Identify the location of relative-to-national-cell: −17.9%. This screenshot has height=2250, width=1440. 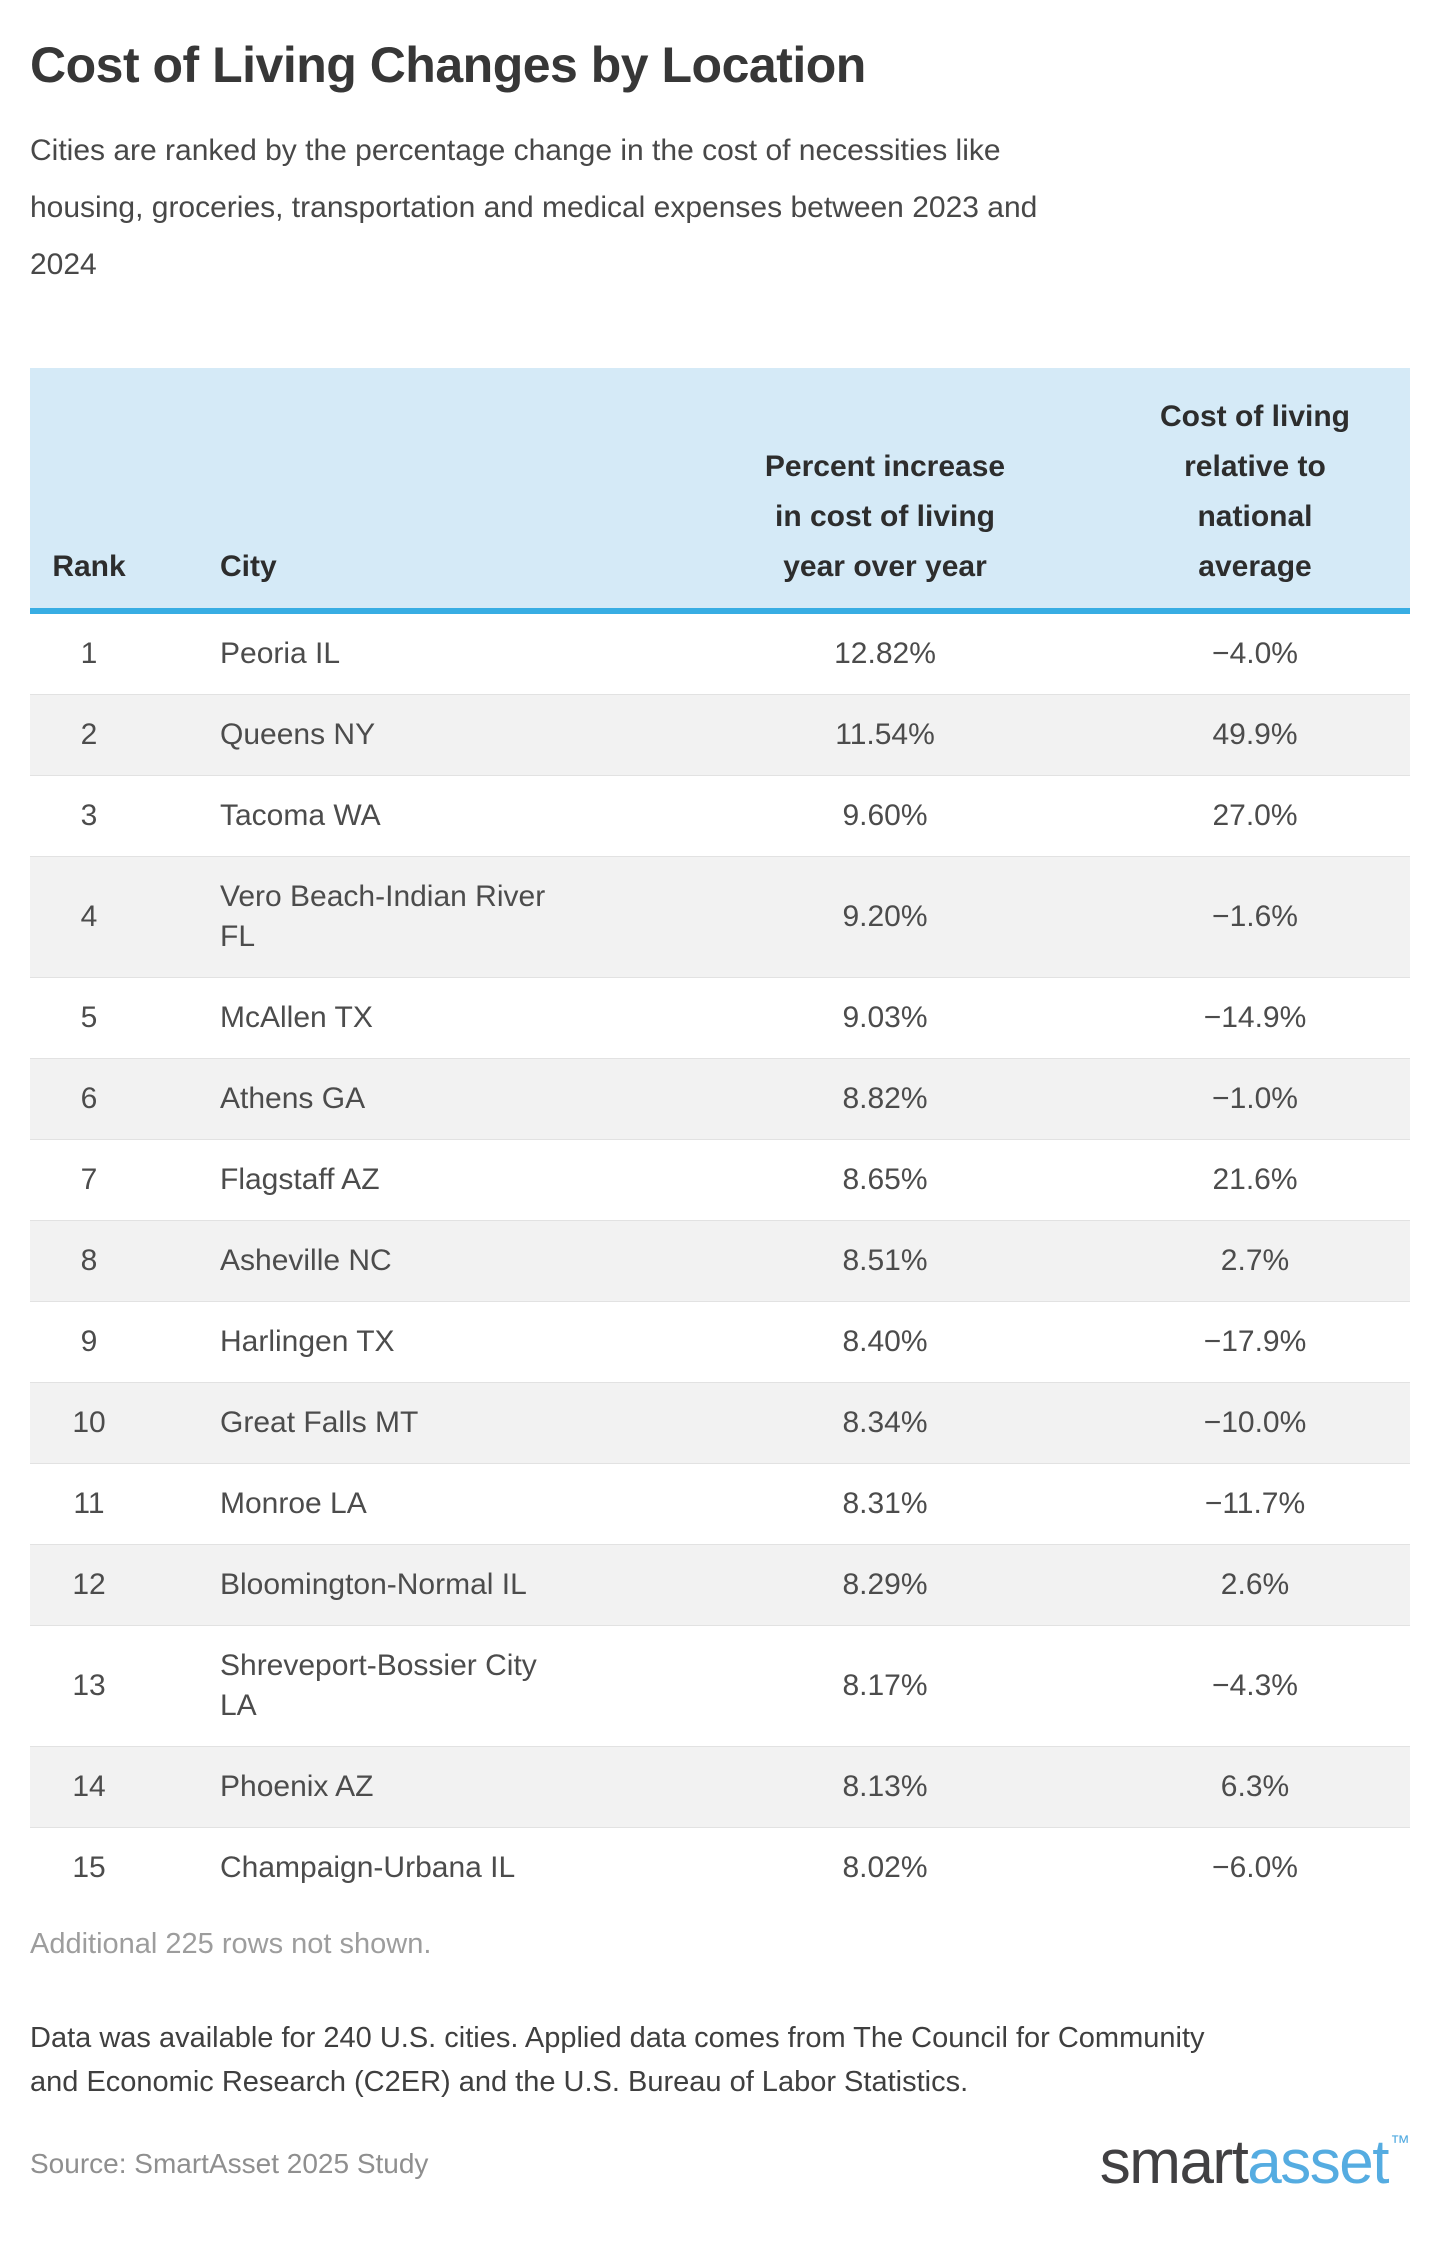
(1230, 1342).